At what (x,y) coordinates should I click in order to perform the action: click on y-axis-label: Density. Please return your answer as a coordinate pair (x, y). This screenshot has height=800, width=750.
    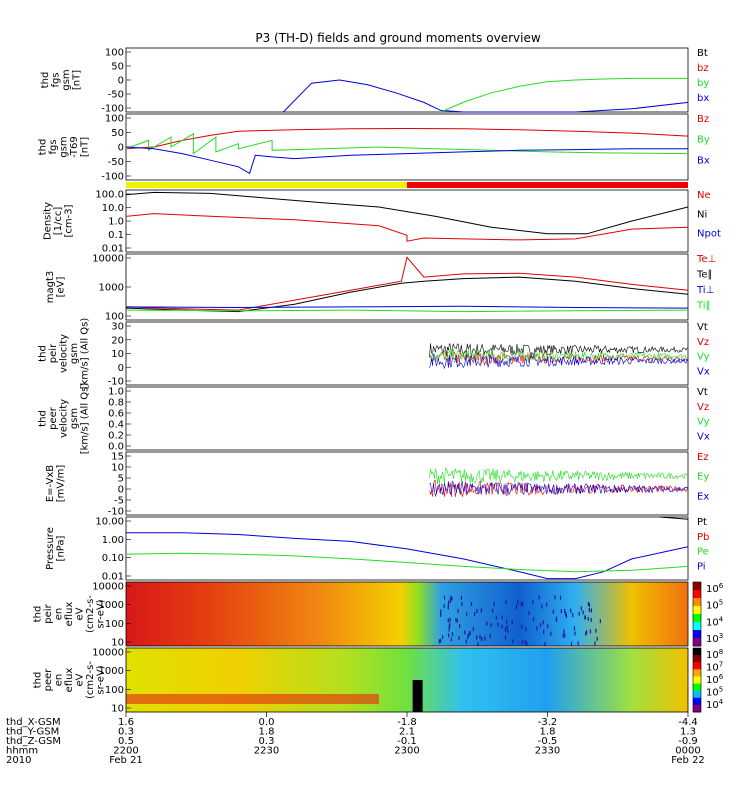
    Looking at the image, I should click on (48, 221).